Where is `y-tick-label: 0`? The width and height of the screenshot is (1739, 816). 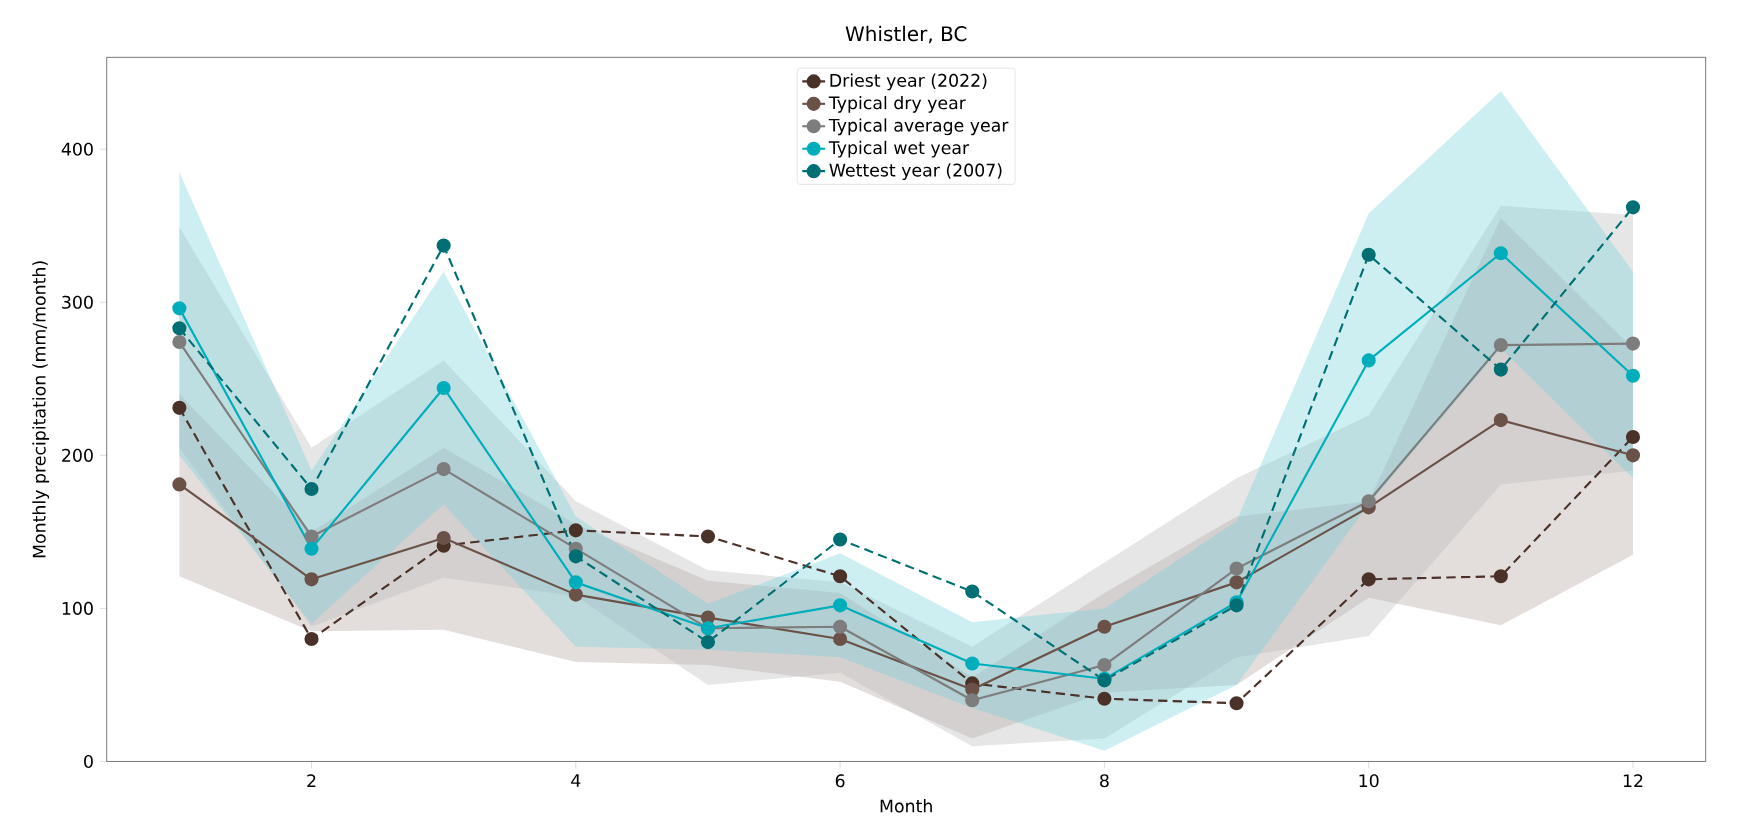
y-tick-label: 0 is located at coordinates (88, 761).